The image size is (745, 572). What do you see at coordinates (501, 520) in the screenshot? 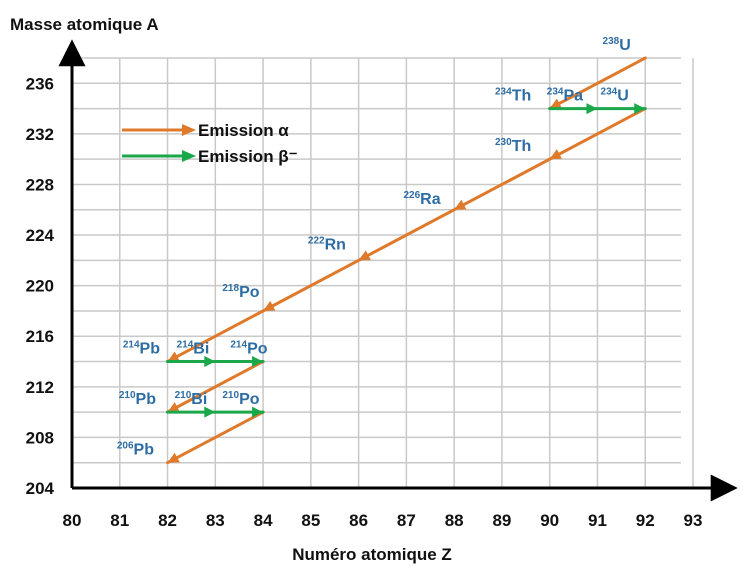
I see `x-tick-label: 89` at bounding box center [501, 520].